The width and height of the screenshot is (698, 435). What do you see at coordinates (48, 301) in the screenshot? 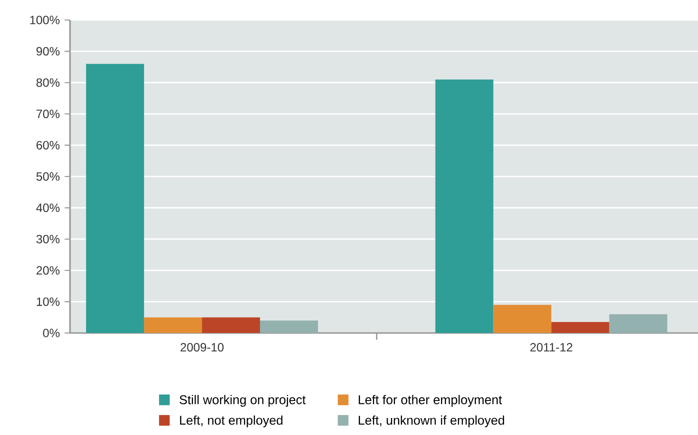
I see `y-tick-label: 10%` at bounding box center [48, 301].